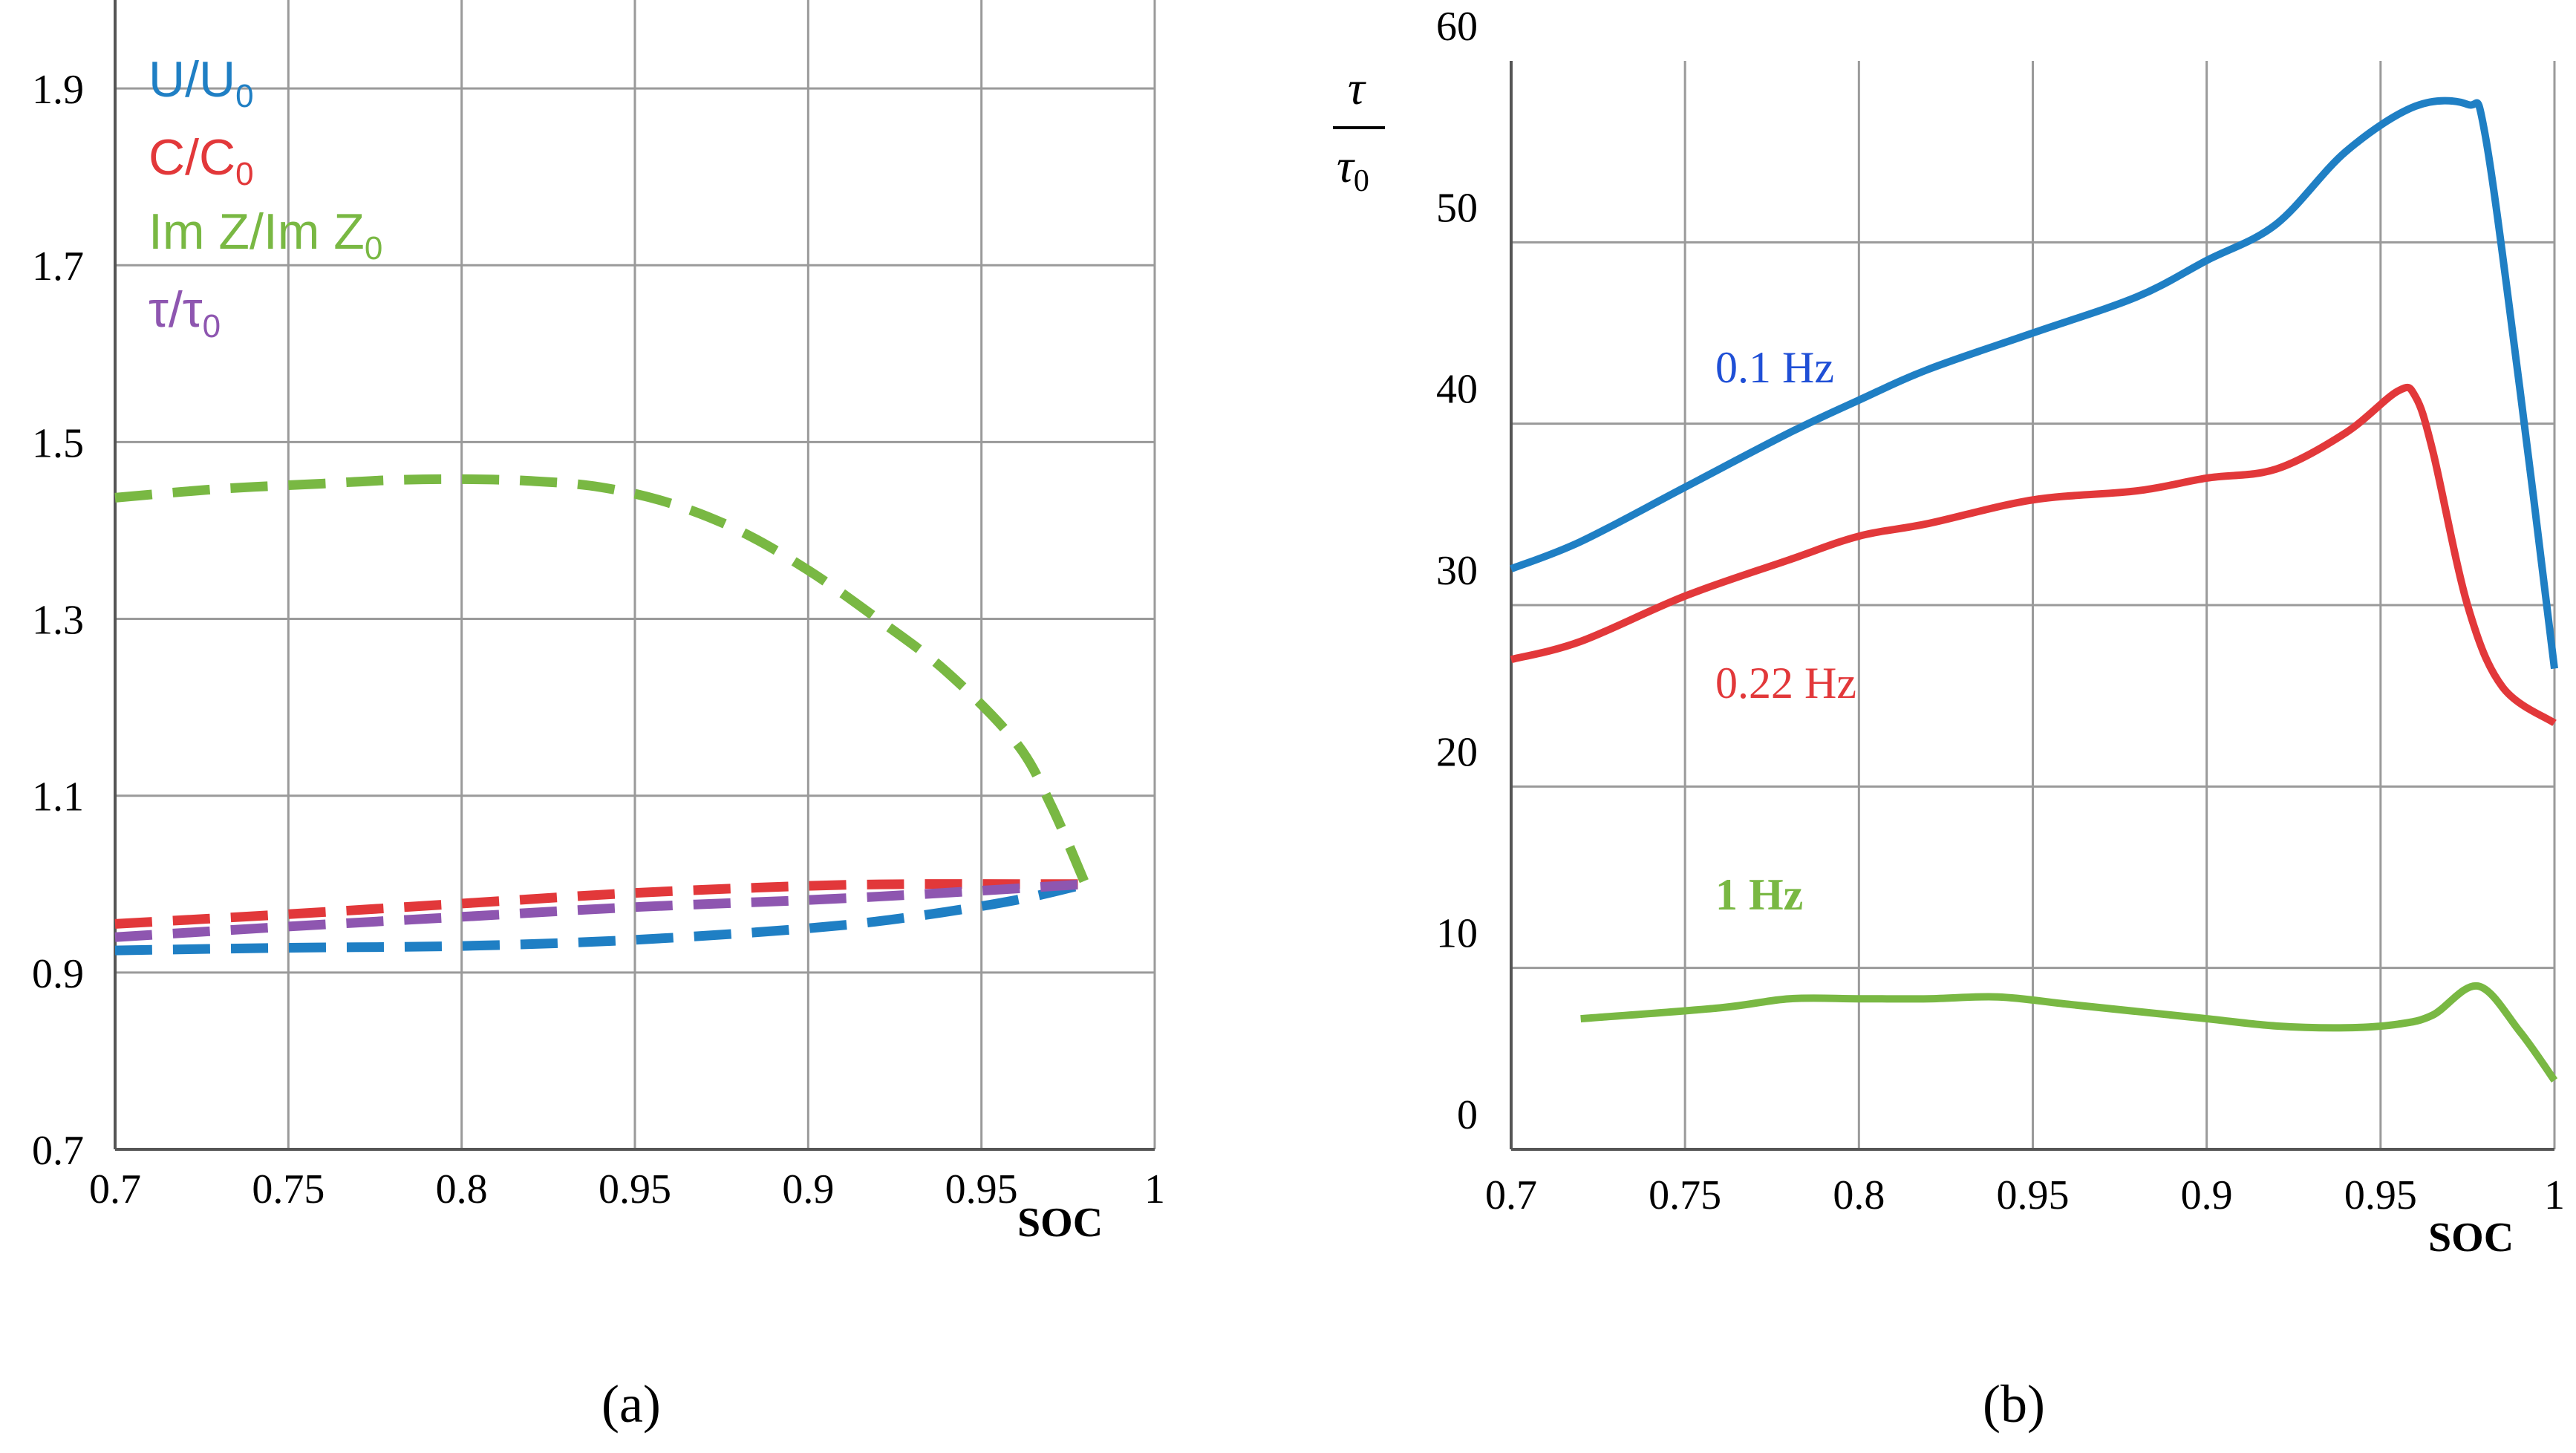 The height and width of the screenshot is (1453, 2576). What do you see at coordinates (1359, 130) in the screenshot?
I see `panel-b-y-axis-label: τ τ0` at bounding box center [1359, 130].